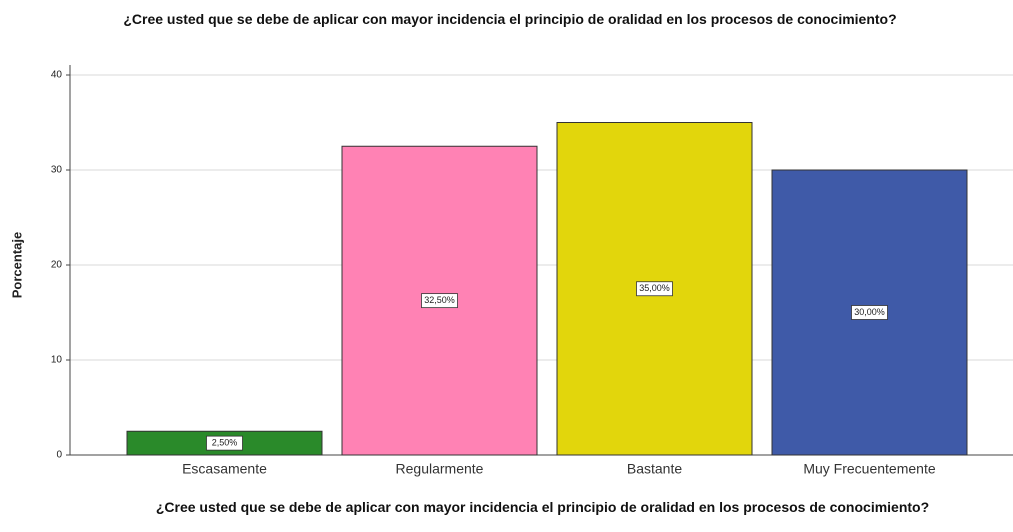 The image size is (1013, 532). Describe the element at coordinates (224, 469) in the screenshot. I see `x-tick-label: Escasamente` at that location.